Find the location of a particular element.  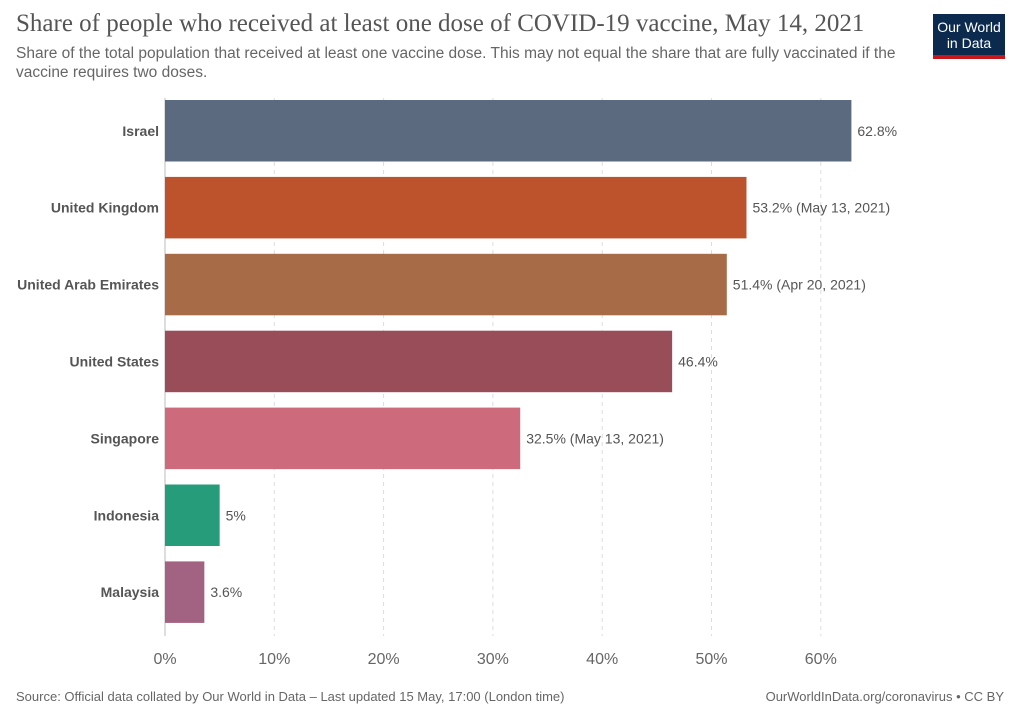

x-tick-label: 20% is located at coordinates (384, 659).